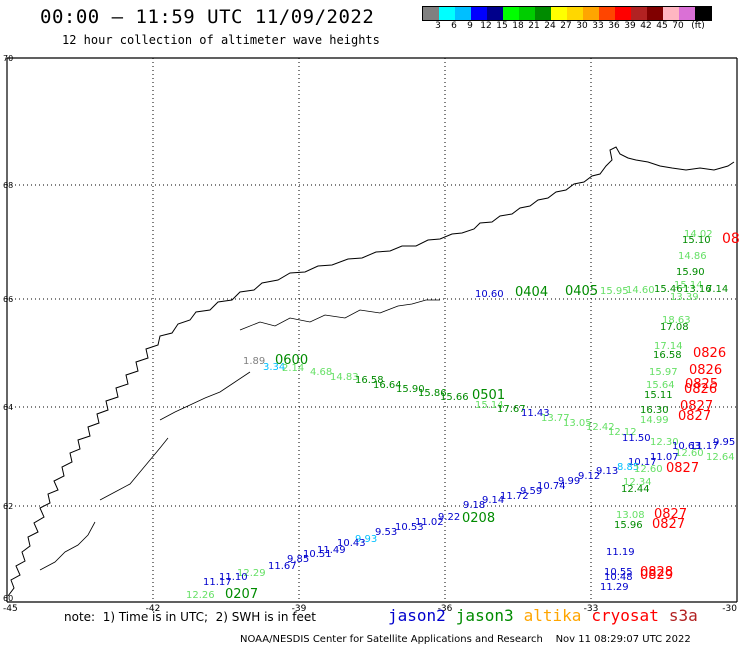  I want to click on wave-height-label: 17.14, so click(668, 346).